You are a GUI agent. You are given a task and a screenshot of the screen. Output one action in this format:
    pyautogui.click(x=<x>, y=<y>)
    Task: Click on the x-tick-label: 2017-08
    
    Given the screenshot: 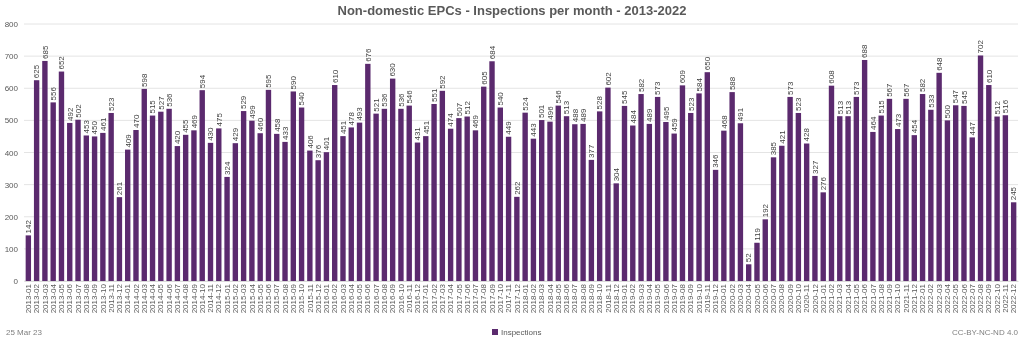 What is the action you would take?
    pyautogui.click(x=484, y=298)
    